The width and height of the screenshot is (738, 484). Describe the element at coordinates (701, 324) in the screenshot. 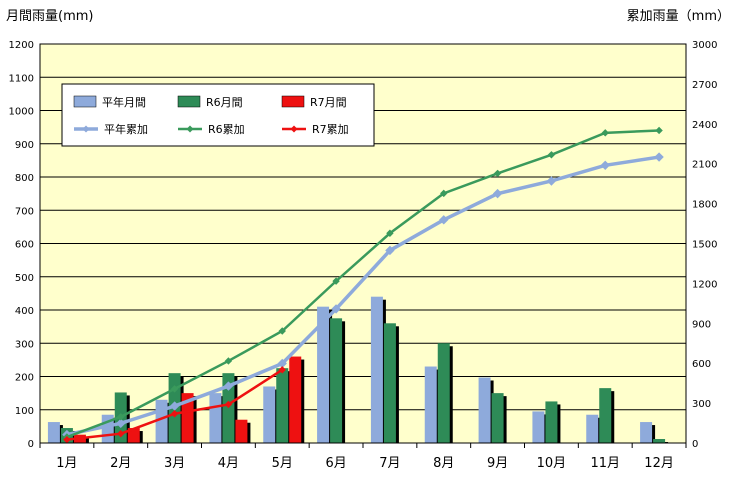

I see `right-tick-label: 900` at that location.